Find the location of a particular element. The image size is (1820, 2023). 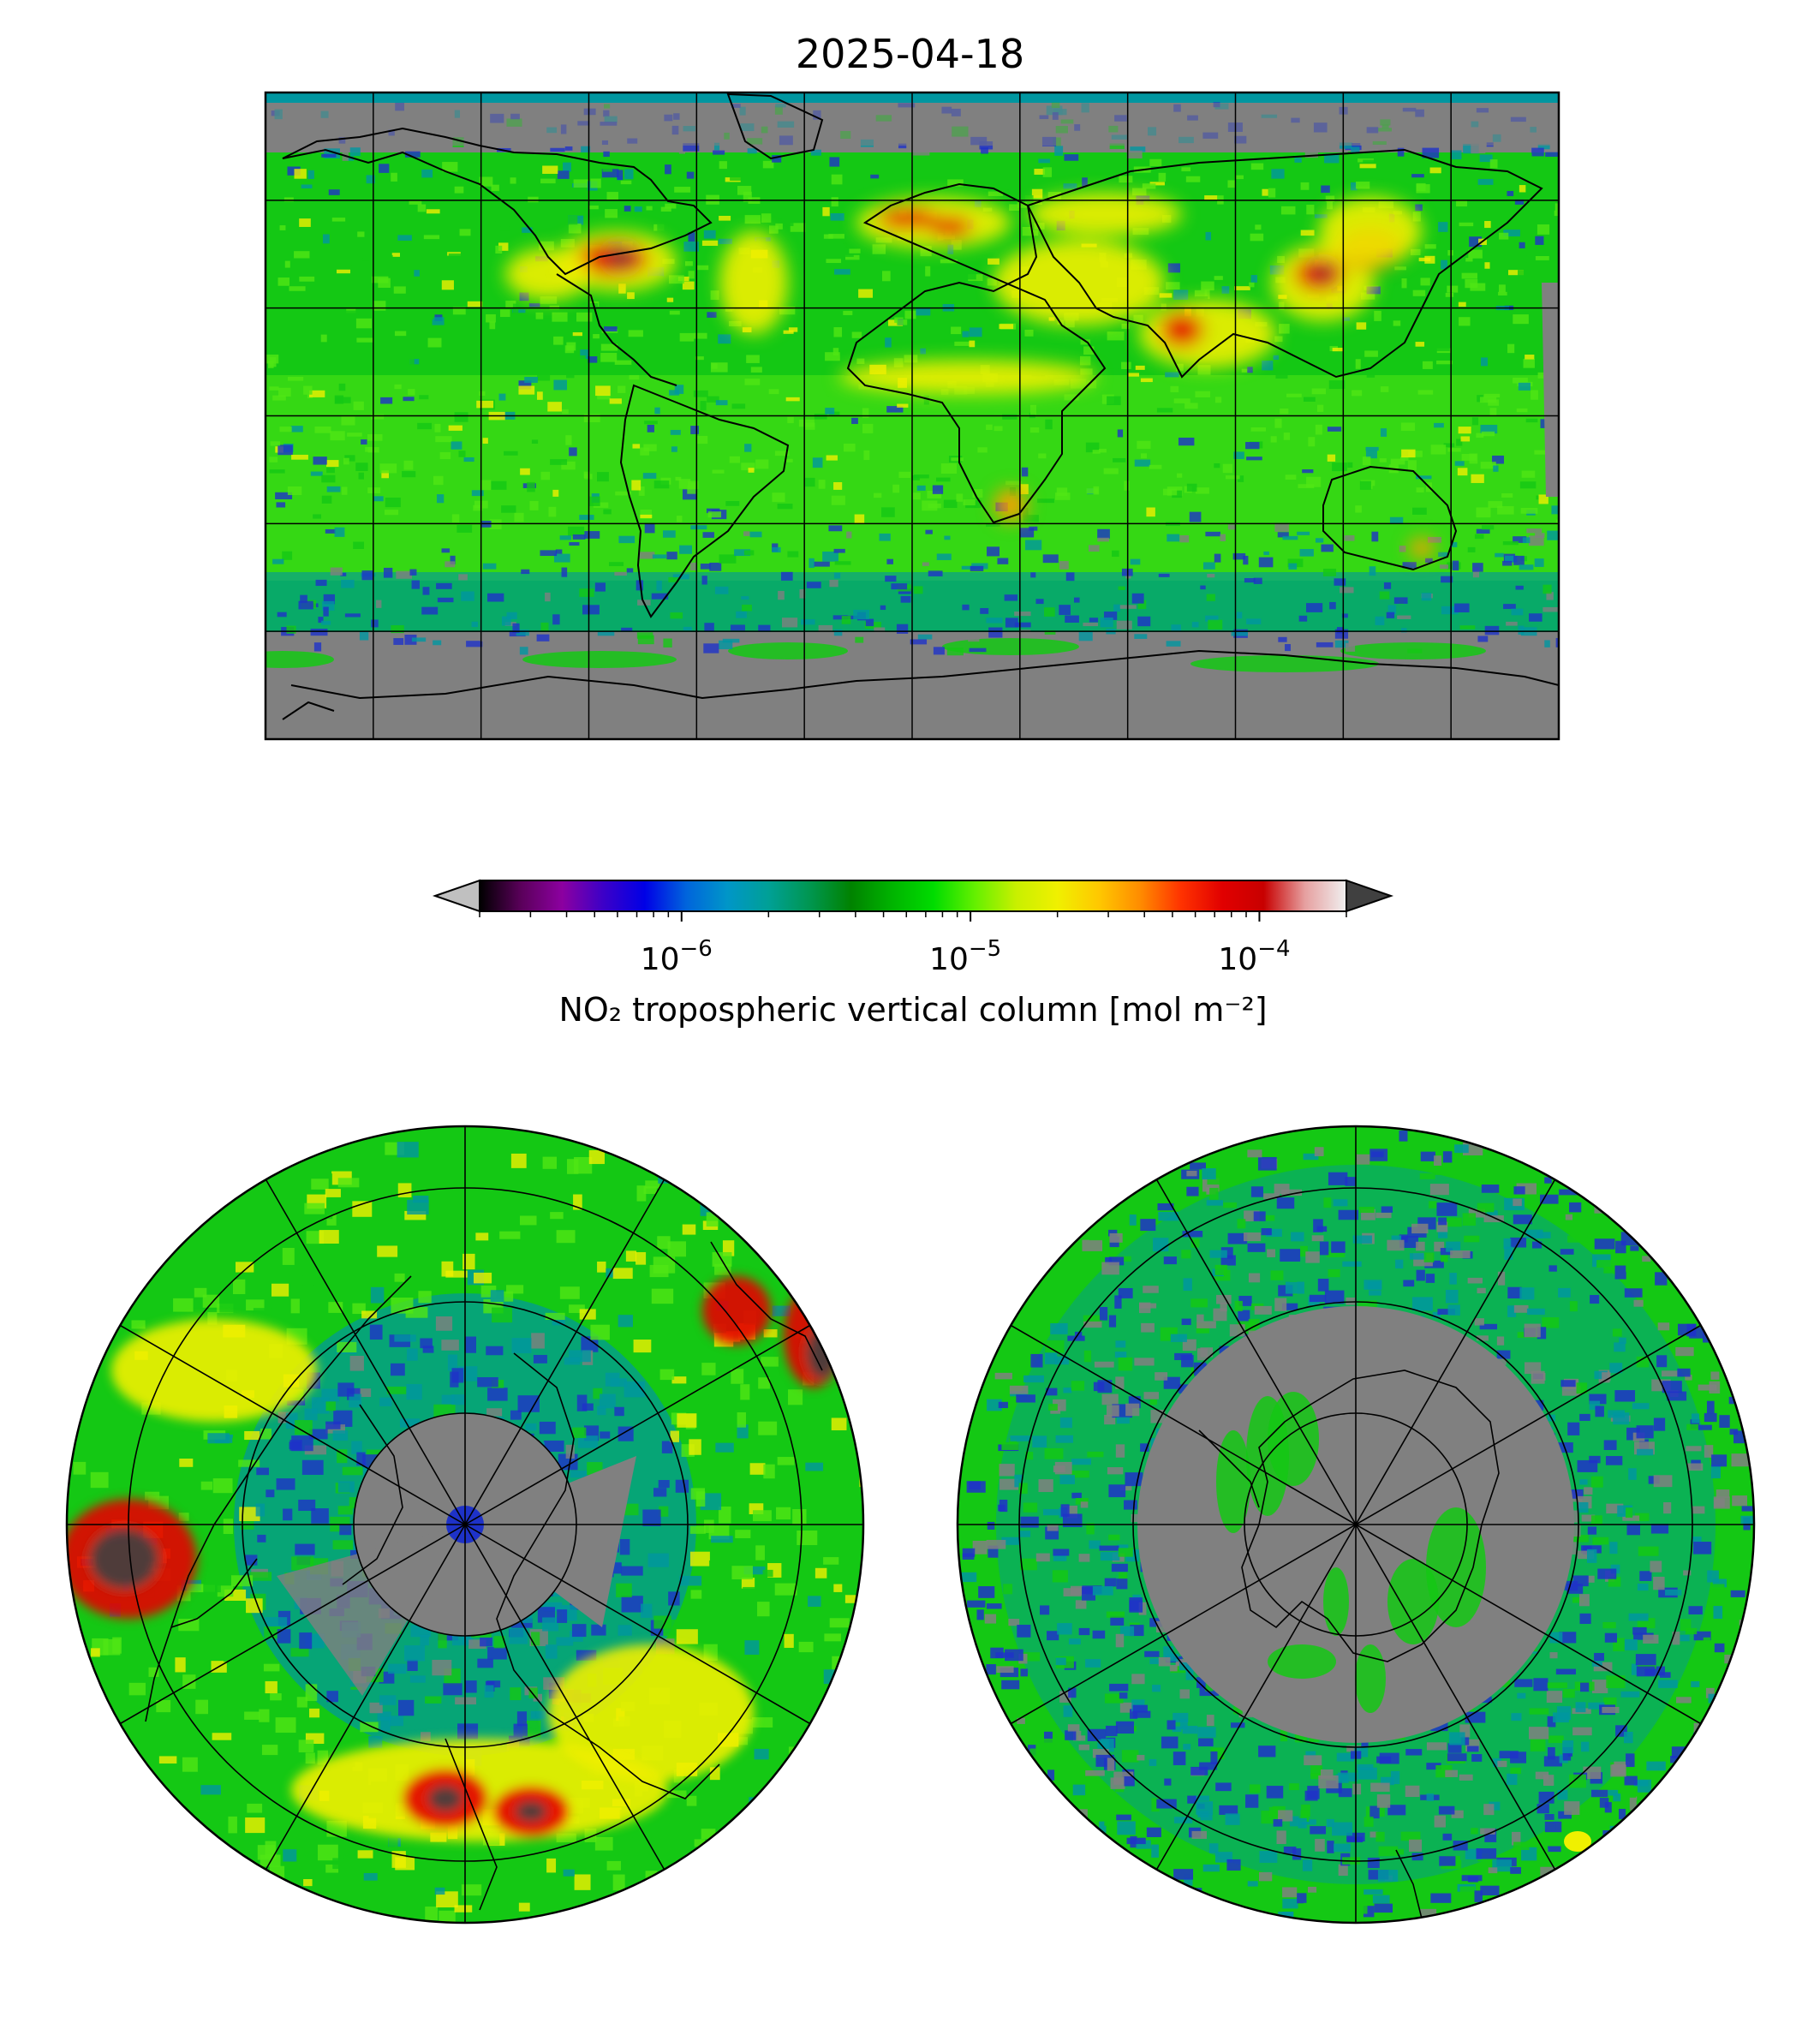

colorbar-tick-label: 10⁻⁴ is located at coordinates (1254, 956).